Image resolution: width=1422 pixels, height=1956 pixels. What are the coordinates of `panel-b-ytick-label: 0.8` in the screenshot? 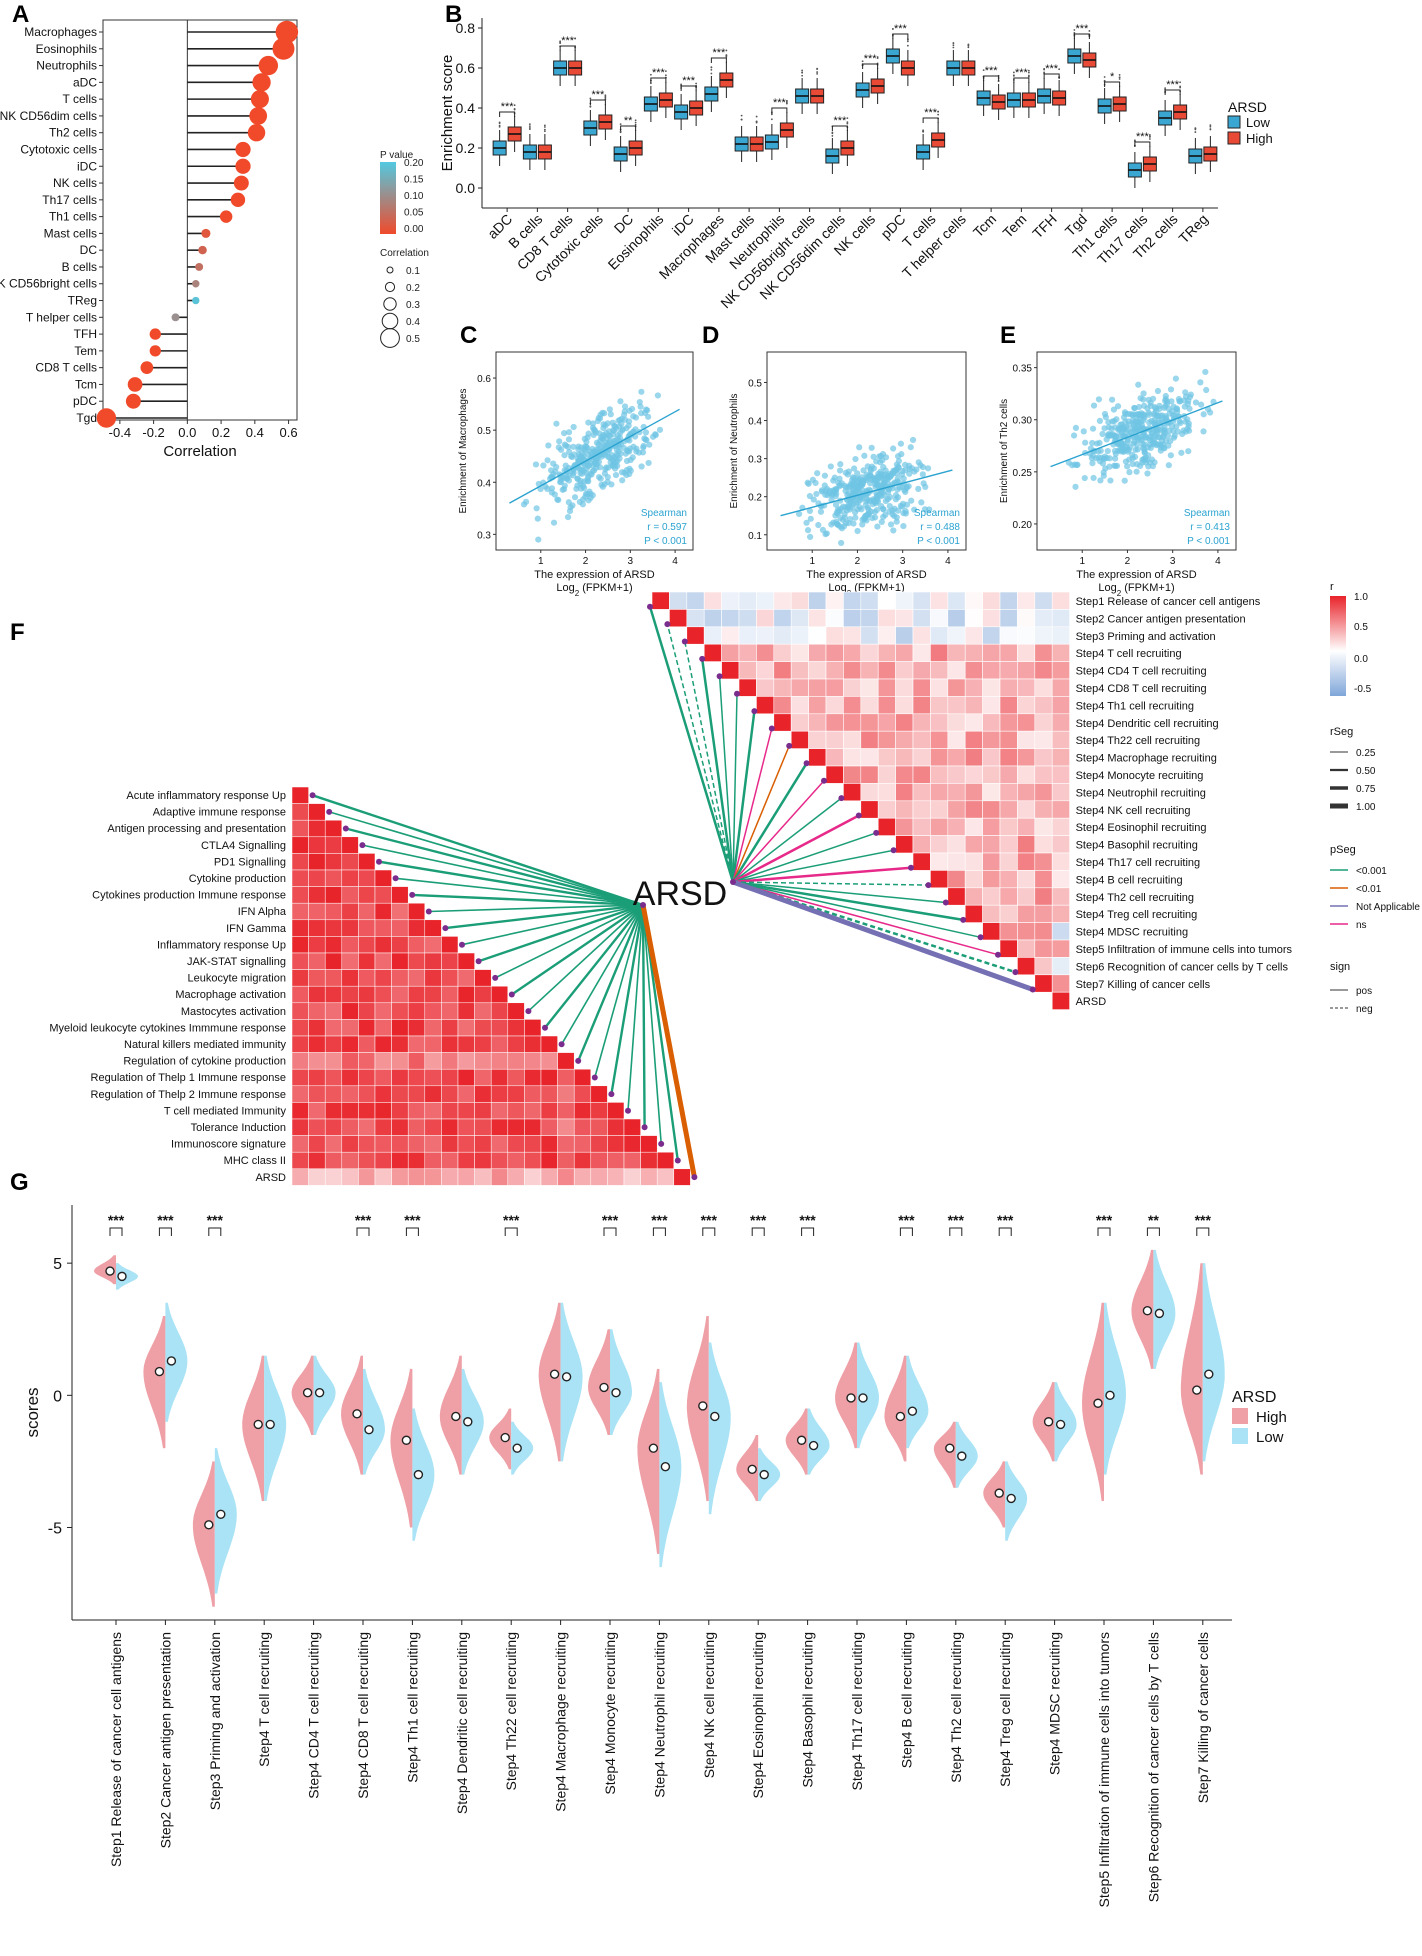 It's located at (466, 28).